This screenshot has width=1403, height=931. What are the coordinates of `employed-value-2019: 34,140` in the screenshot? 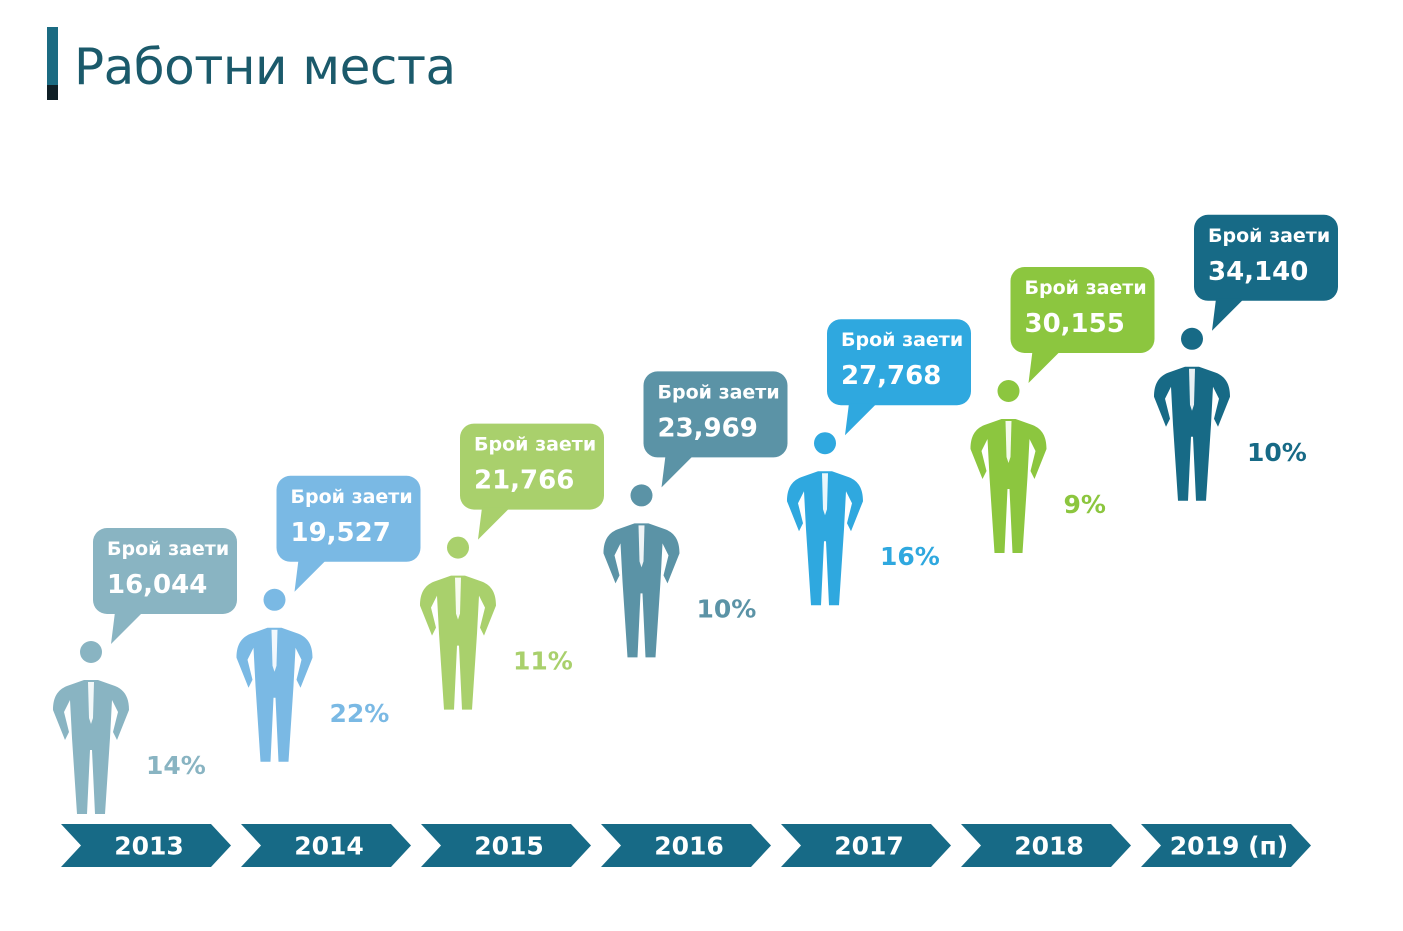 It's located at (1258, 272).